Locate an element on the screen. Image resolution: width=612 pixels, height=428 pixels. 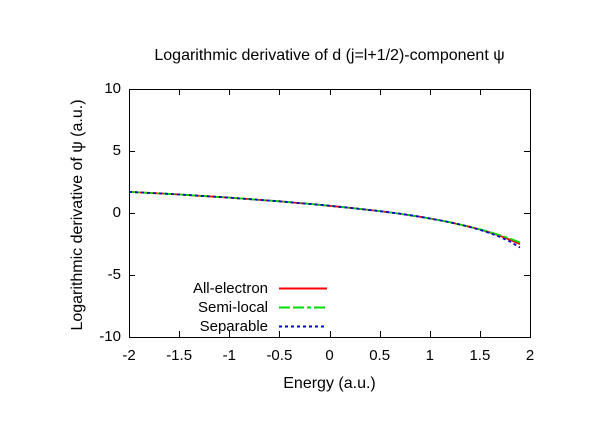
y-tick-label: -5 is located at coordinates (114, 274).